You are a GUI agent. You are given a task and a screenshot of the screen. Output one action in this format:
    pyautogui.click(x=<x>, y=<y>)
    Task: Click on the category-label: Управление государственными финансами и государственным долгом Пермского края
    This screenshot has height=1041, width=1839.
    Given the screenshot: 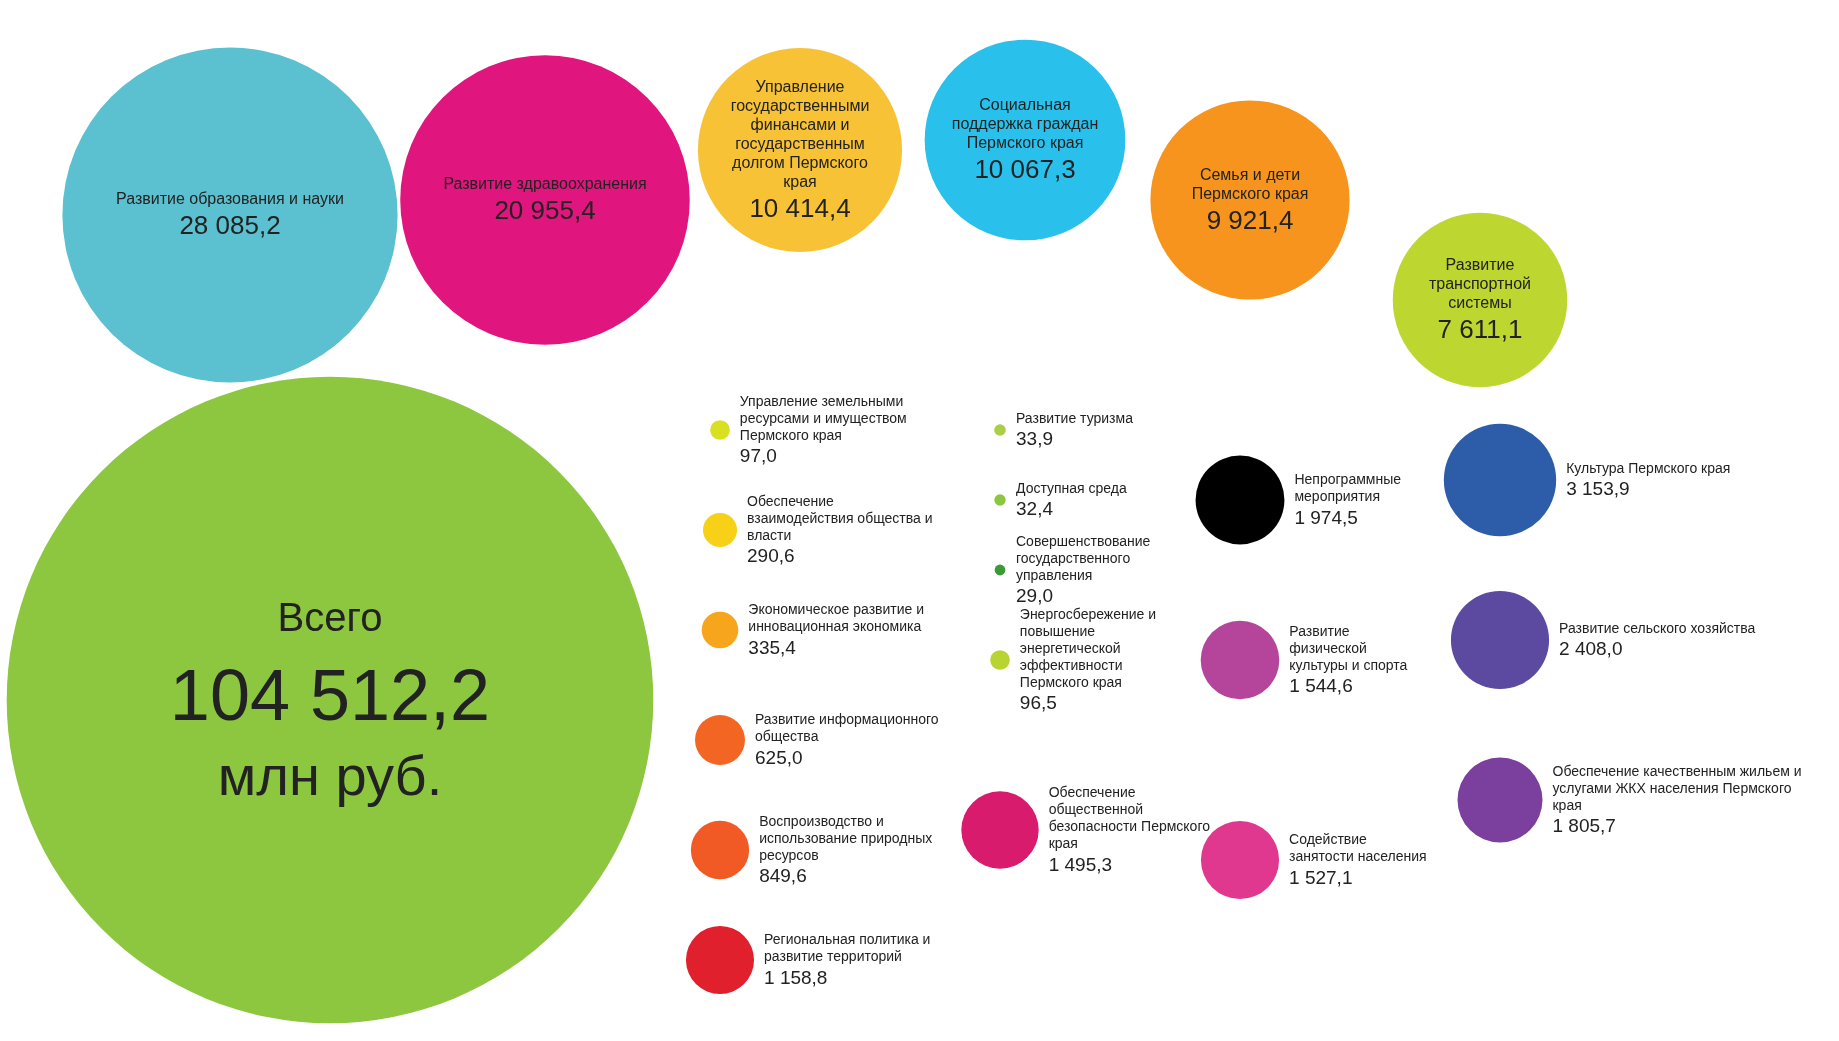 What is the action you would take?
    pyautogui.click(x=800, y=133)
    